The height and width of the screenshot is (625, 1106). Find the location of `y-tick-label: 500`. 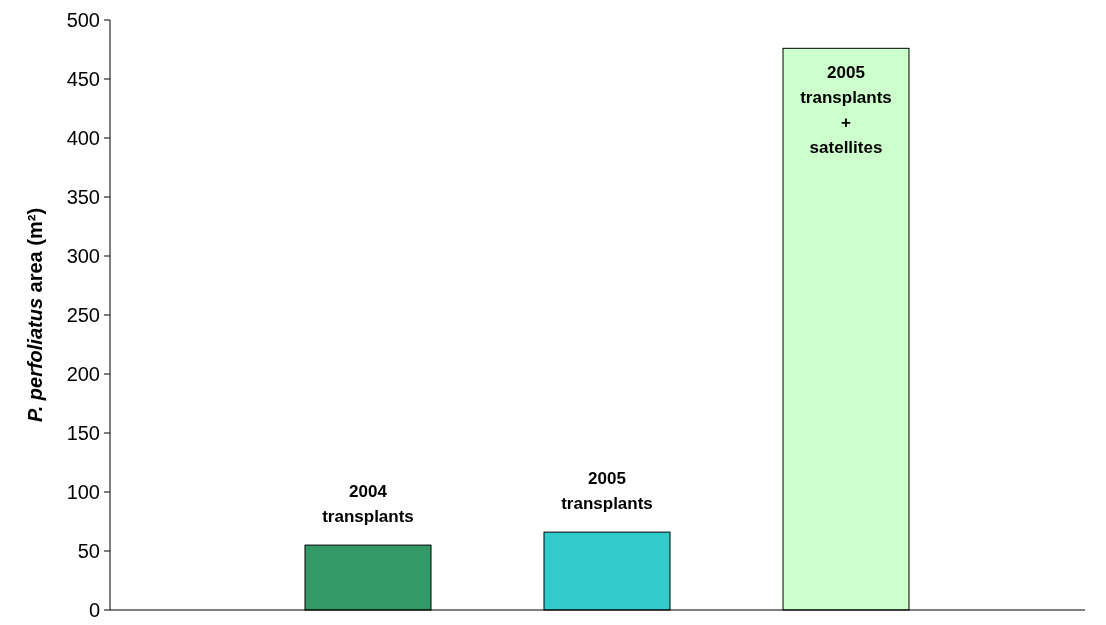

y-tick-label: 500 is located at coordinates (83, 20).